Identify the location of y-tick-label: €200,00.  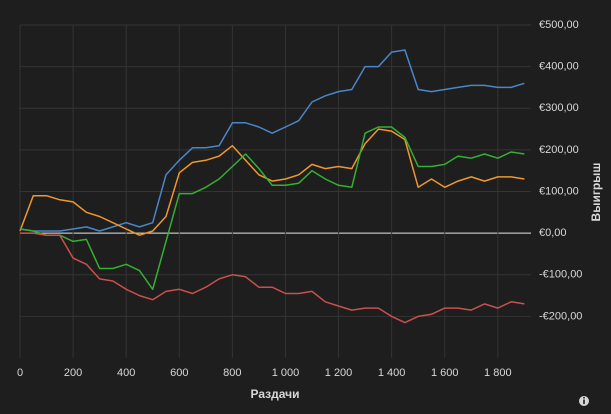
(559, 150).